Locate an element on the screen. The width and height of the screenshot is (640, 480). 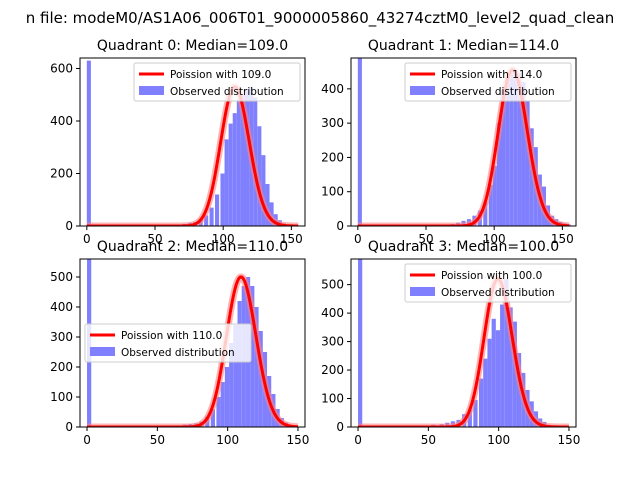
legend-poisson-label: Poission with 100.0 is located at coordinates (491, 276).